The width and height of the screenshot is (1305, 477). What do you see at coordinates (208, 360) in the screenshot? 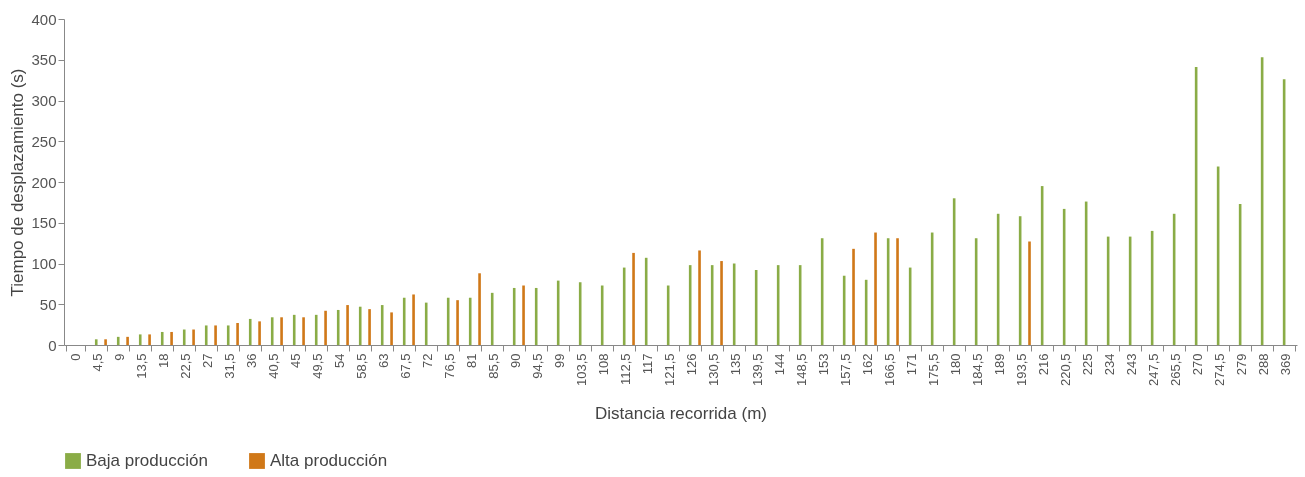
I see `x-tick-label: 27` at bounding box center [208, 360].